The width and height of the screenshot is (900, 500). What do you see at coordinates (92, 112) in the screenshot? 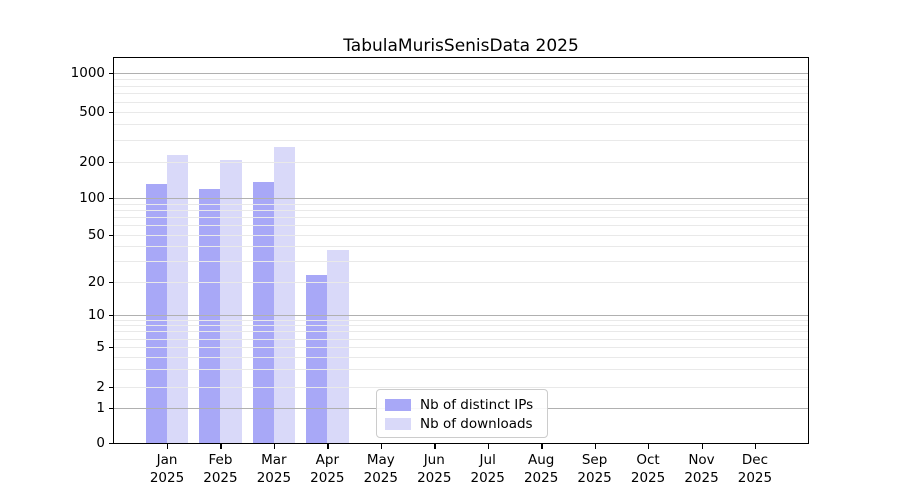
I see `y-tick-label: 500` at bounding box center [92, 112].